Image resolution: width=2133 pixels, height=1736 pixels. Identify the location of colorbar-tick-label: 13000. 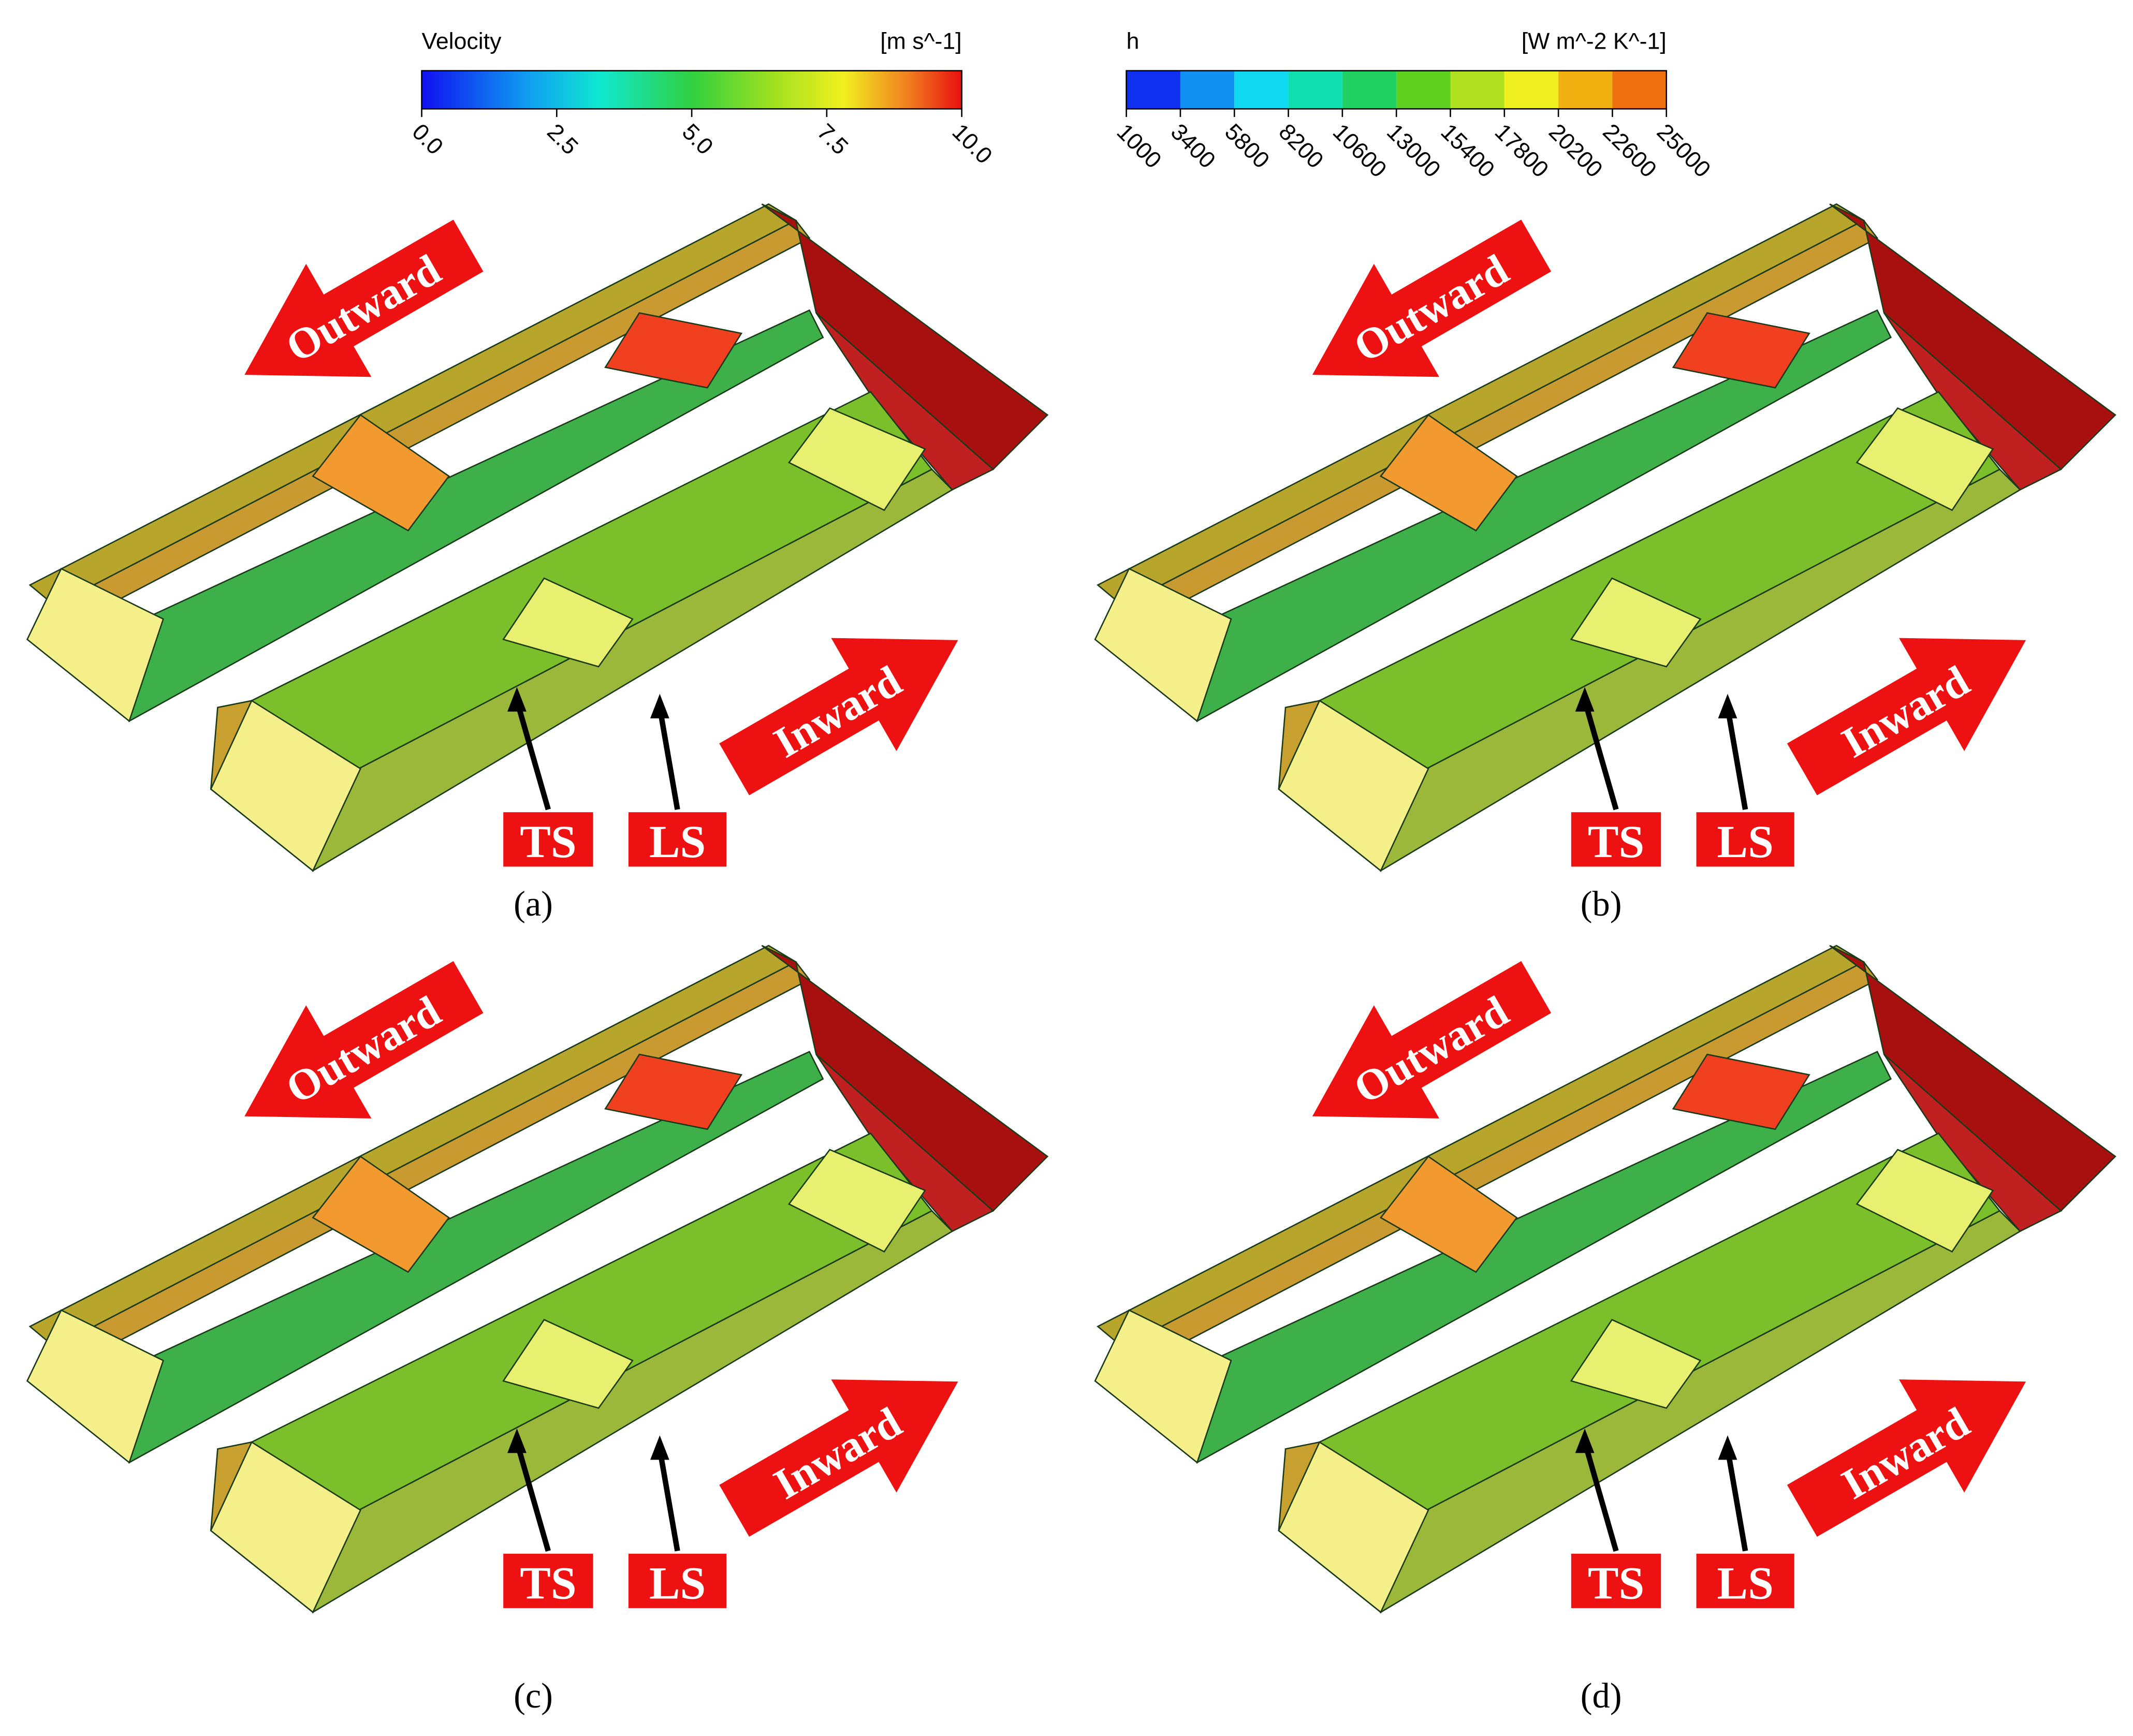
(1413, 150).